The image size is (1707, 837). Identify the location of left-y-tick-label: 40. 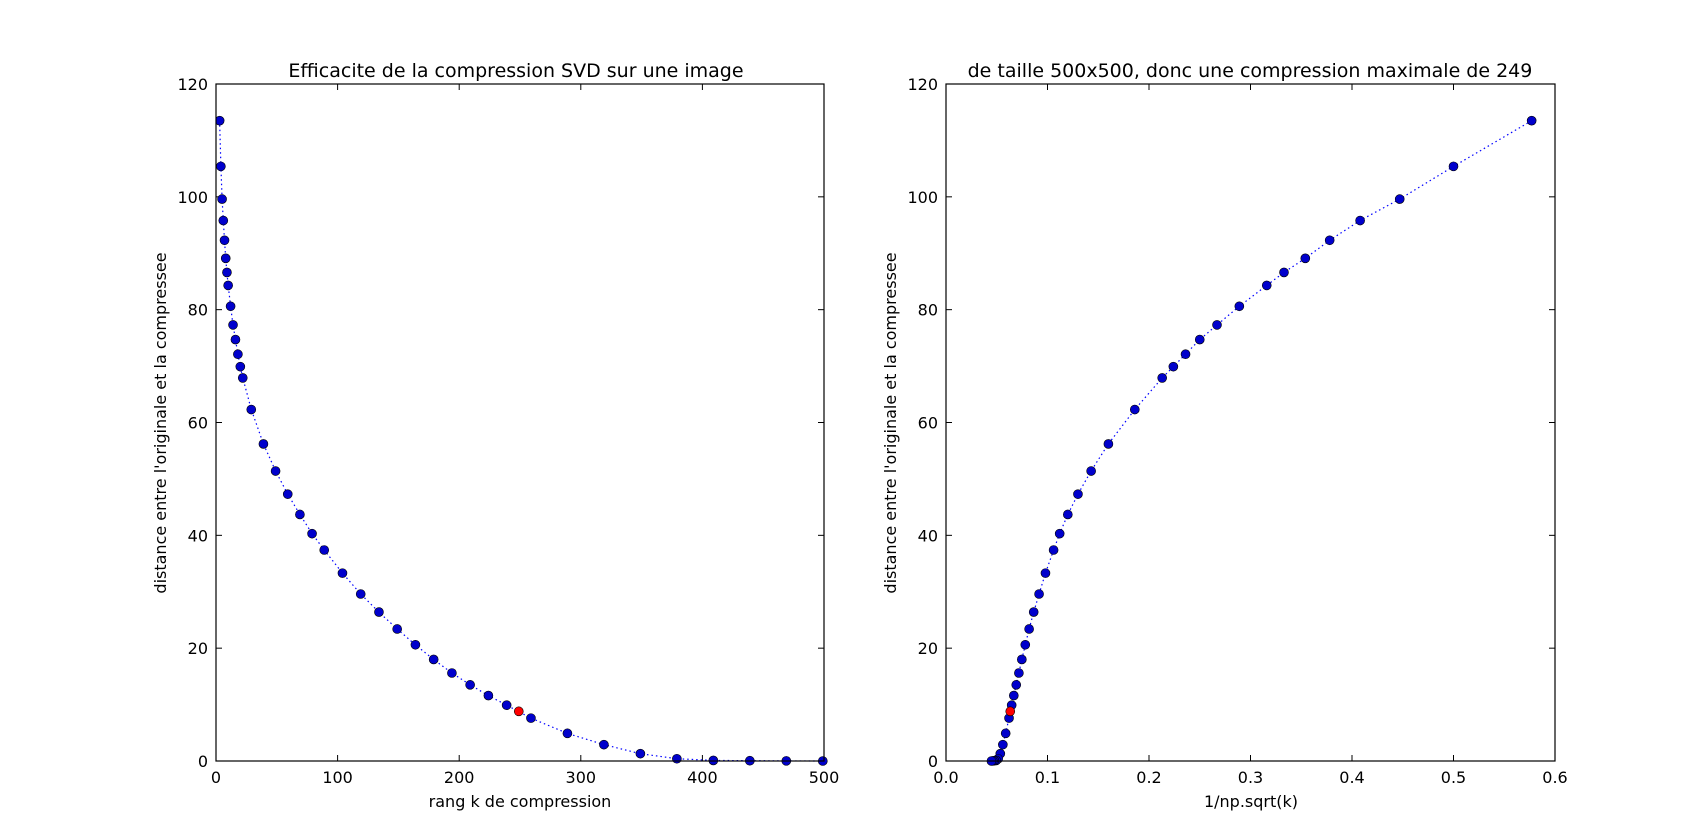
(198, 535).